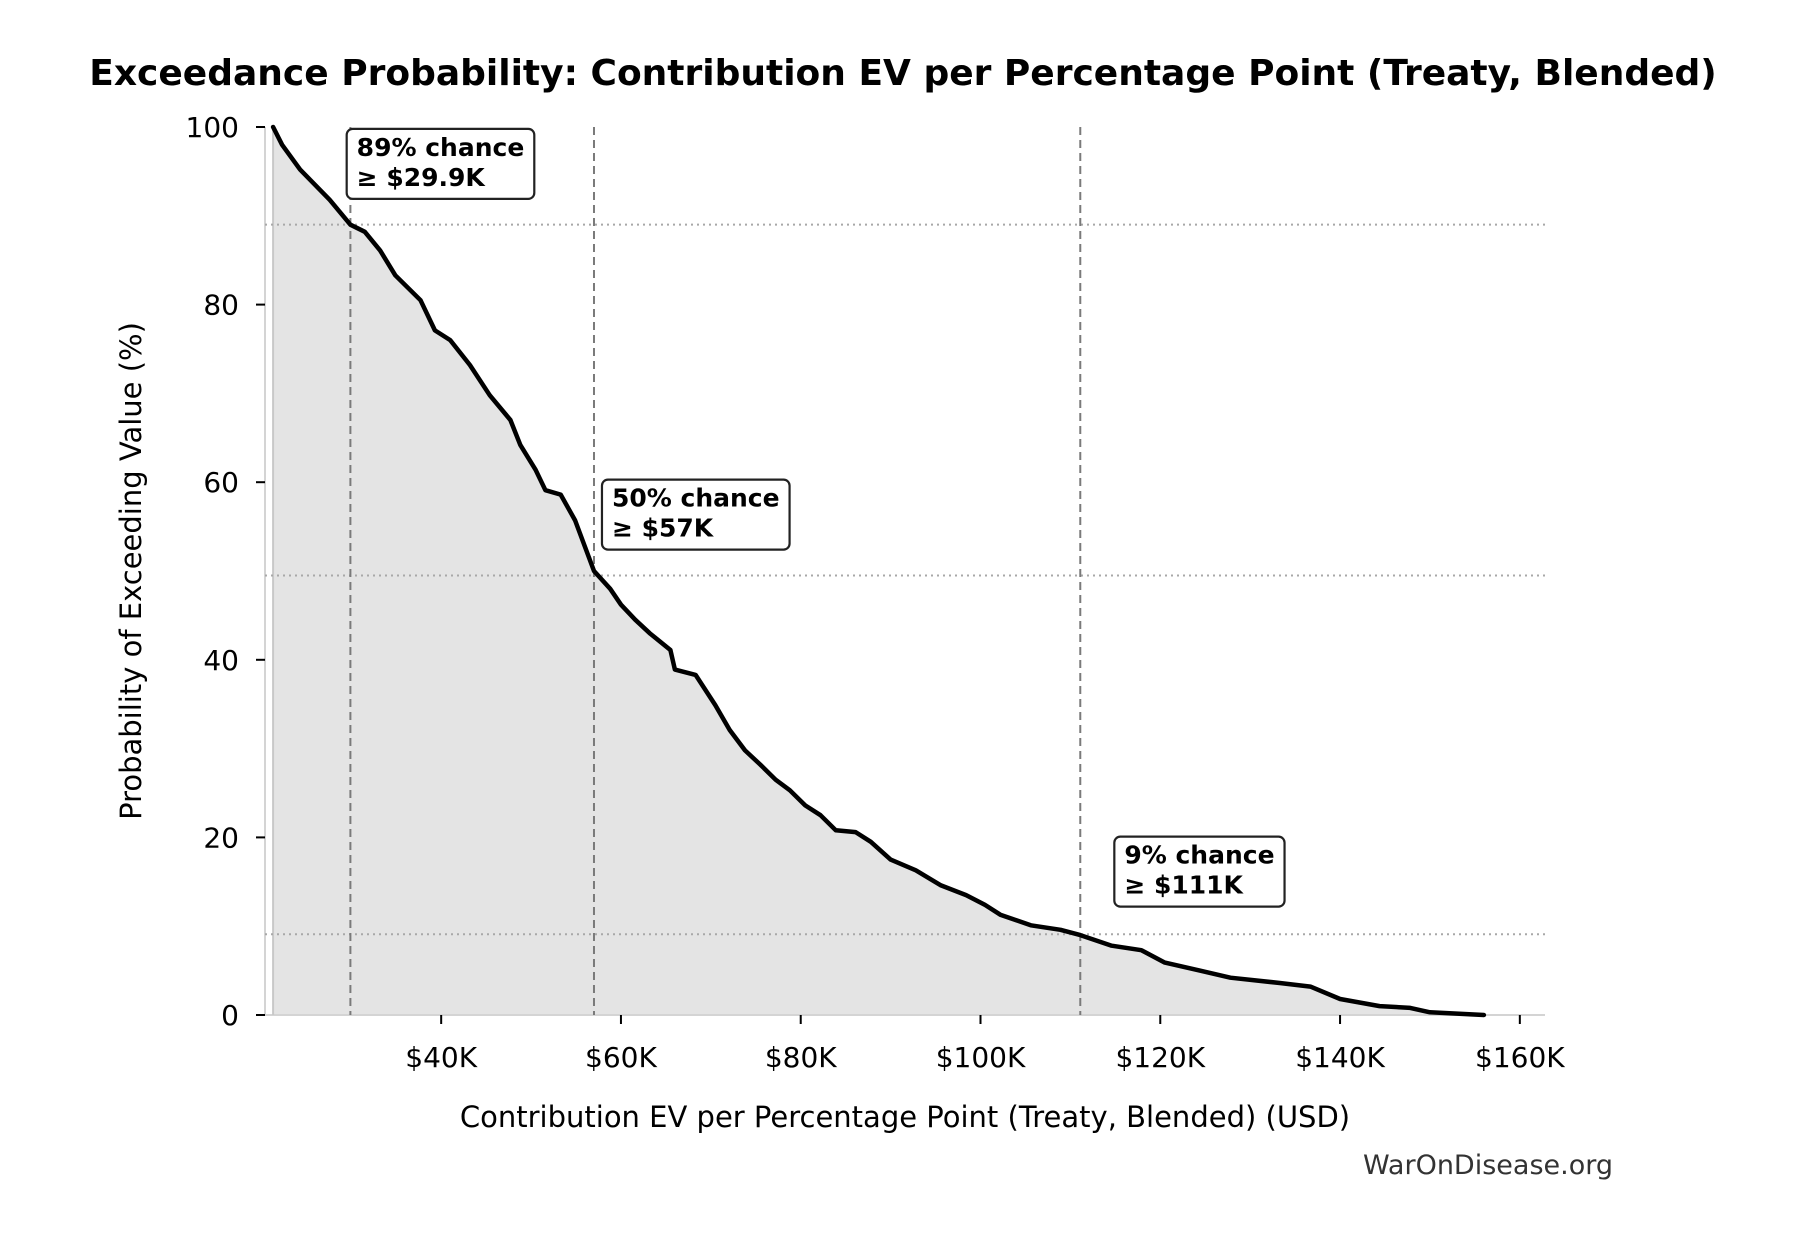 This screenshot has height=1234, width=1805. What do you see at coordinates (221, 660) in the screenshot?
I see `y-tick-label: 40` at bounding box center [221, 660].